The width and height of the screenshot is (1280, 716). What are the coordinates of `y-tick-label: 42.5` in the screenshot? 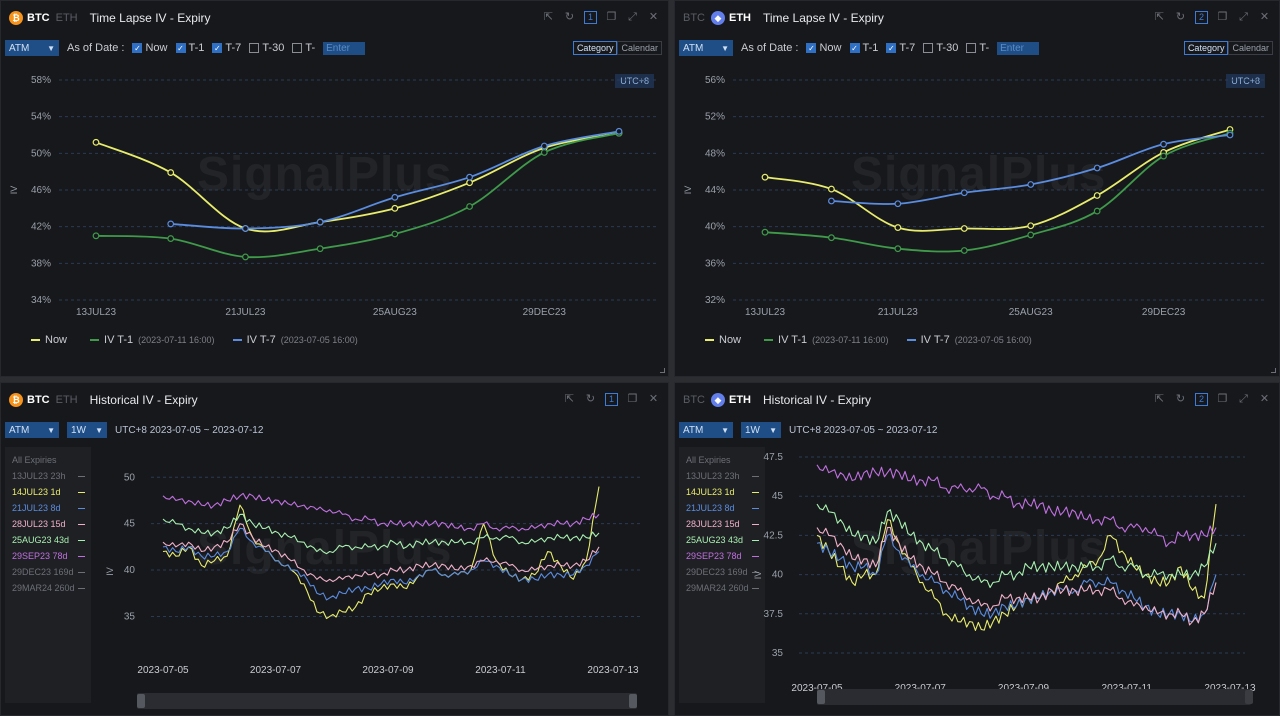 It's located at (774, 535).